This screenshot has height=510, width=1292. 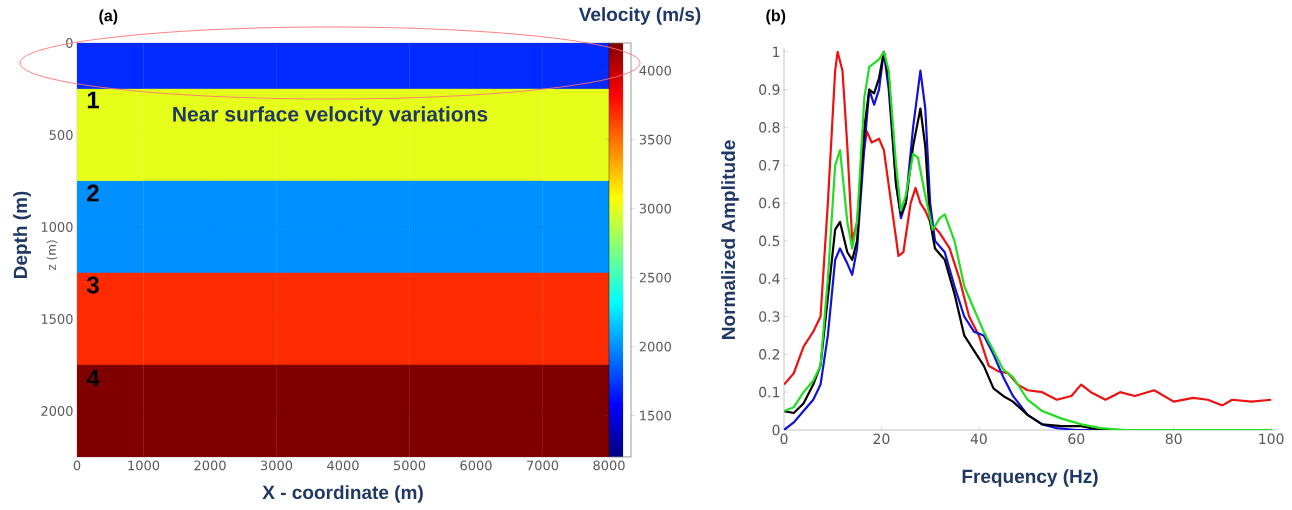 I want to click on y-tick-label: 0.9, so click(x=769, y=89).